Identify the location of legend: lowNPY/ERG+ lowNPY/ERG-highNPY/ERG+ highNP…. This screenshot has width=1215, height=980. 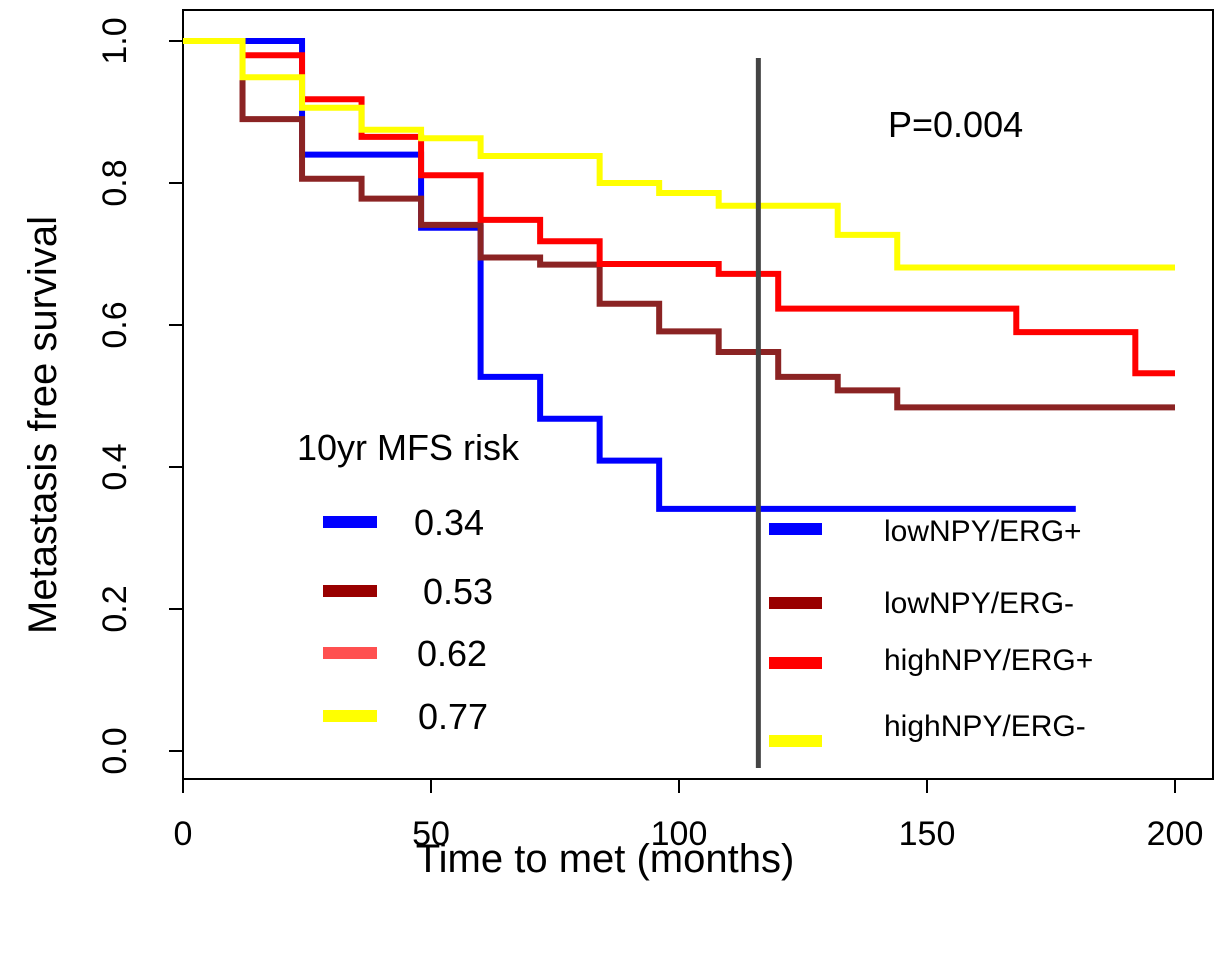
(931, 631).